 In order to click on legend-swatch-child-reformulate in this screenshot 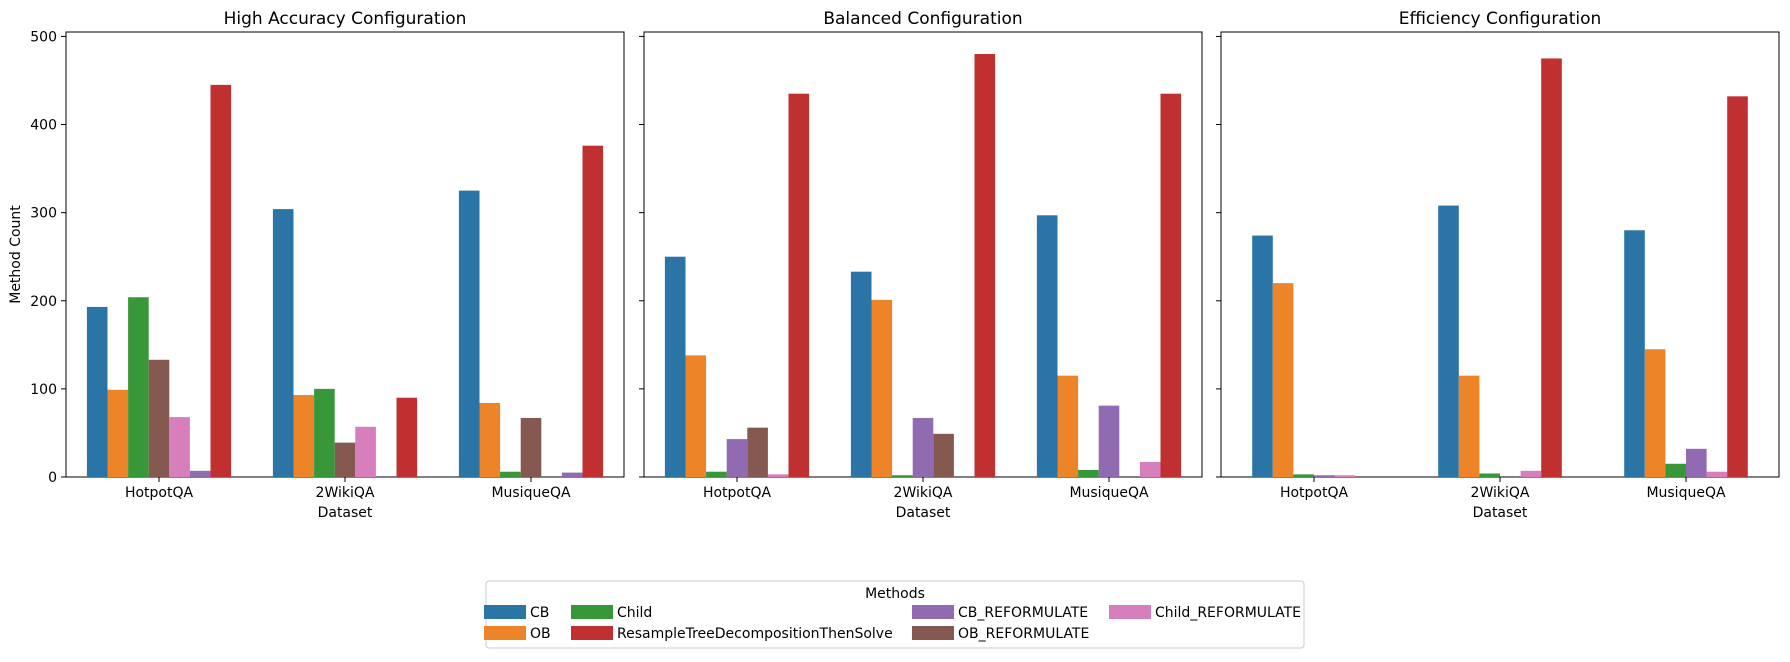, I will do `click(1130, 612)`.